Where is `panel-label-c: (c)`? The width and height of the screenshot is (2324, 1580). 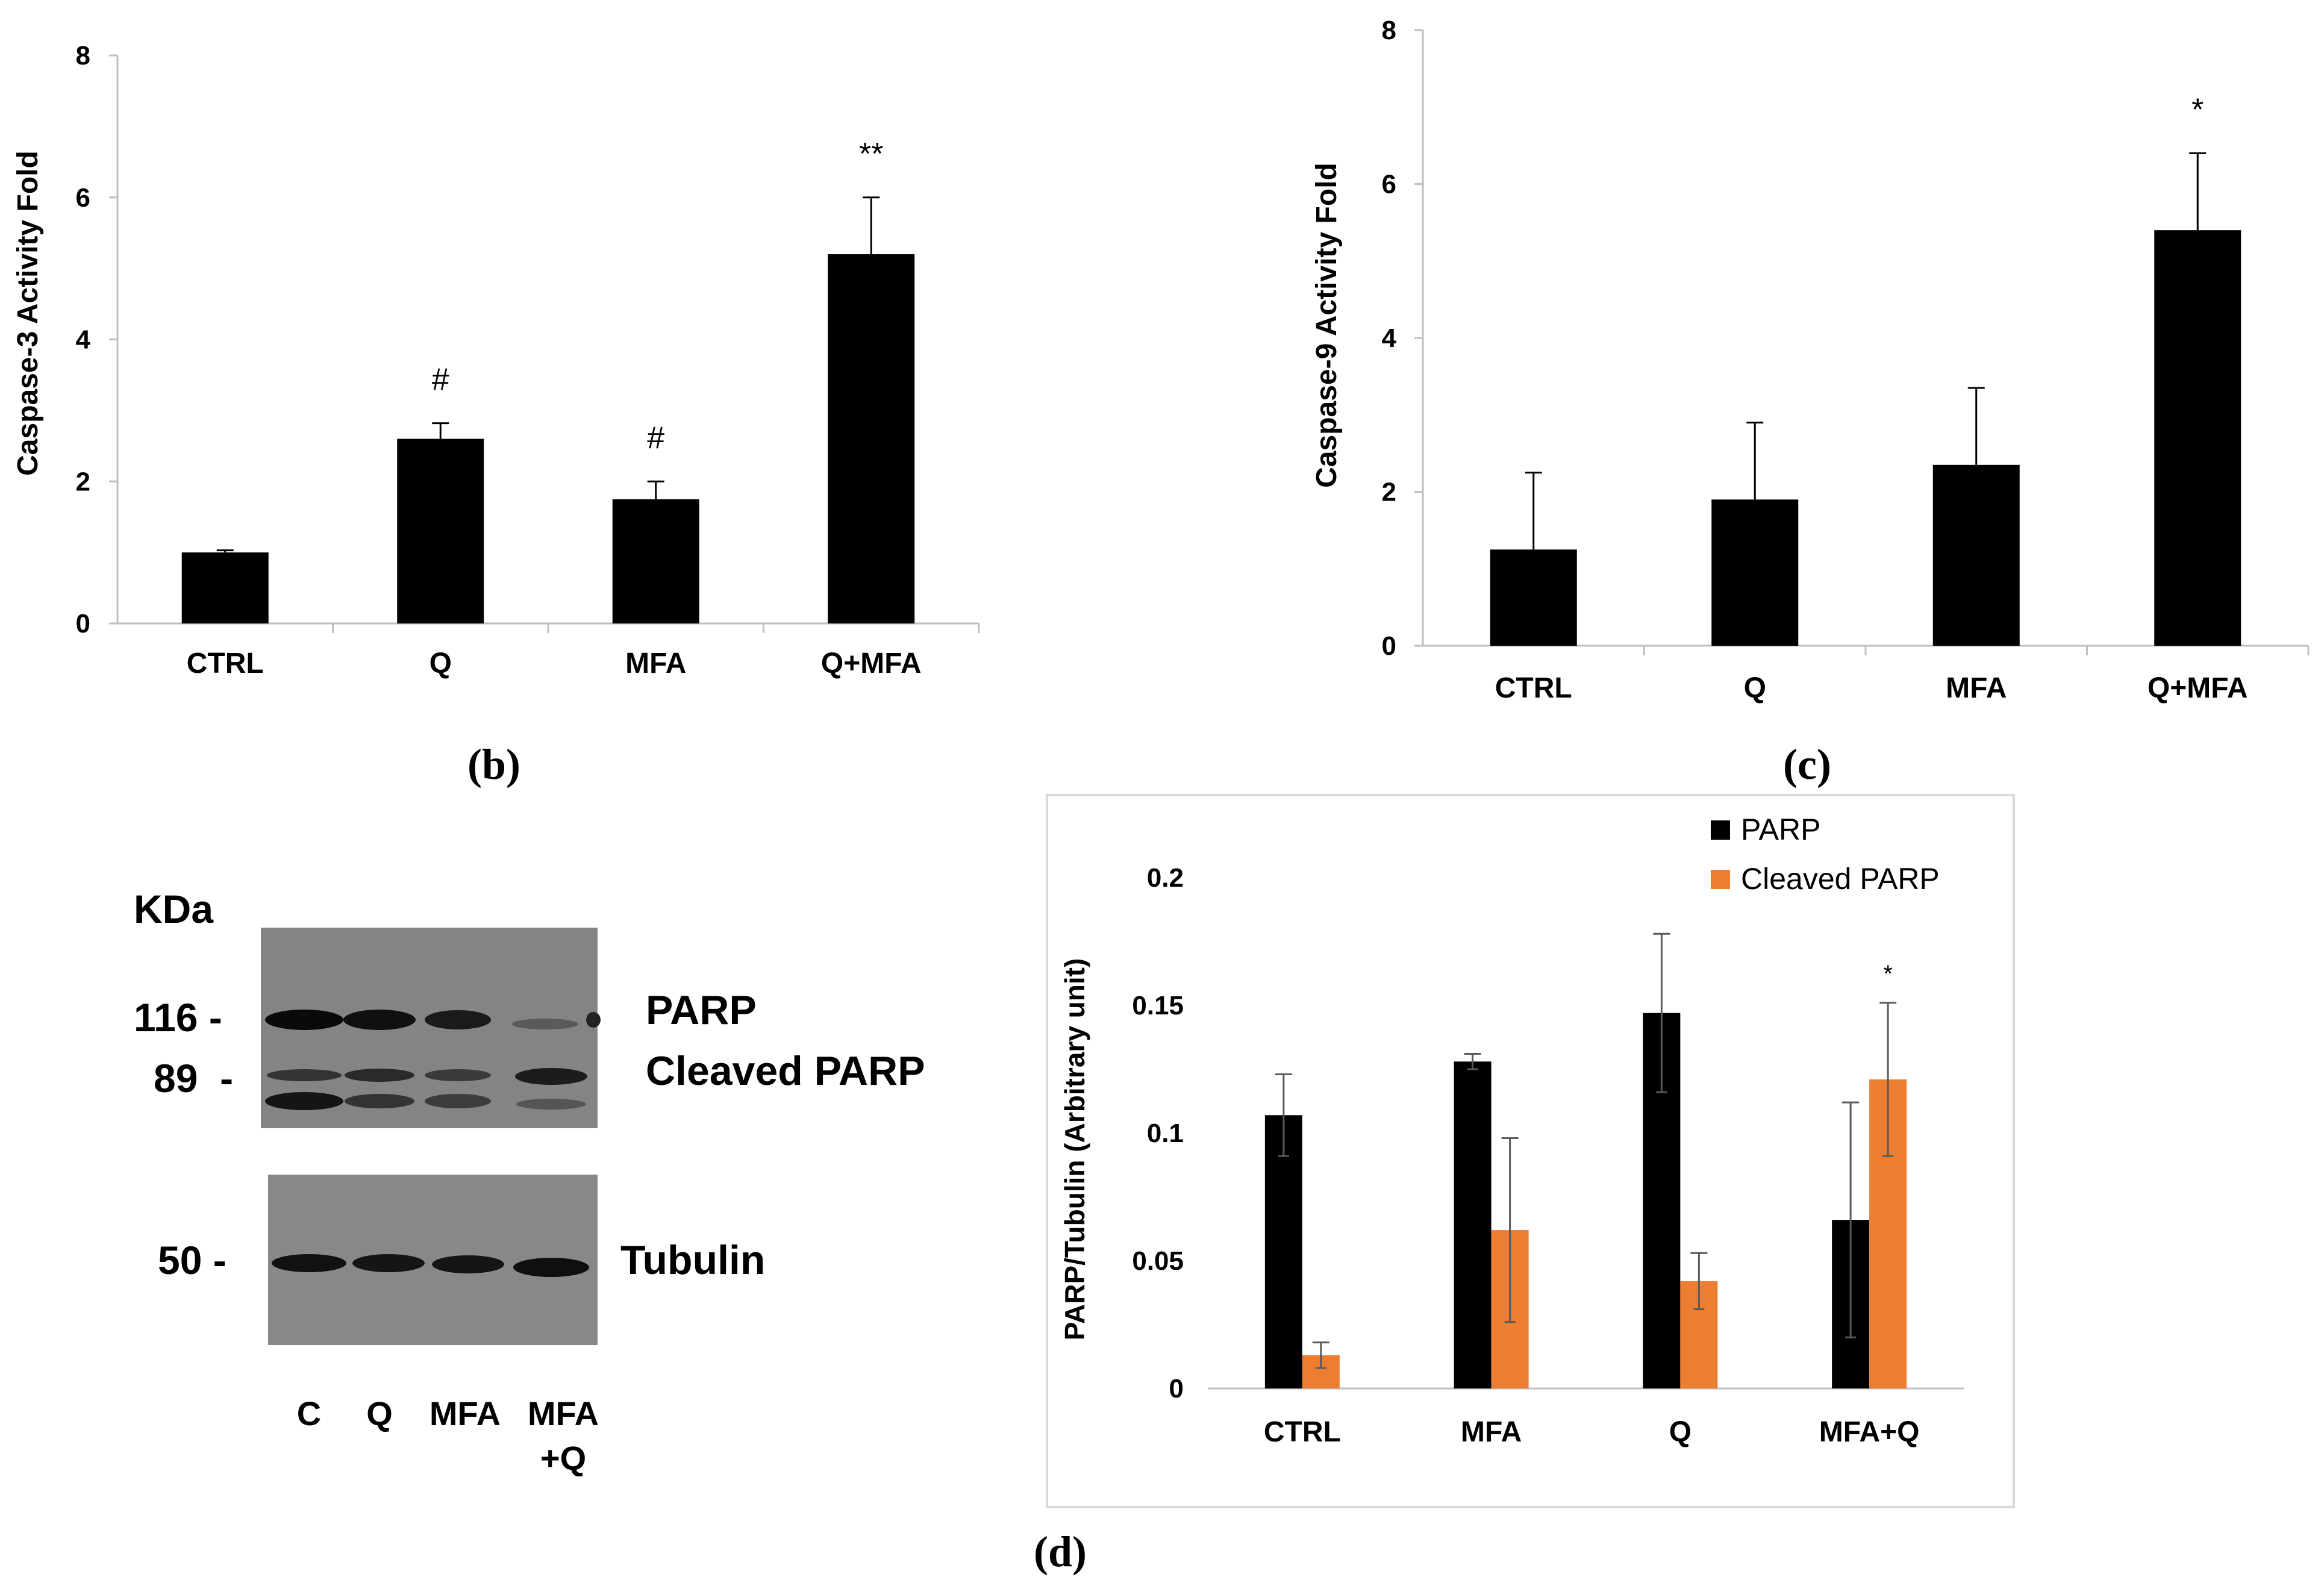 panel-label-c: (c) is located at coordinates (1807, 764).